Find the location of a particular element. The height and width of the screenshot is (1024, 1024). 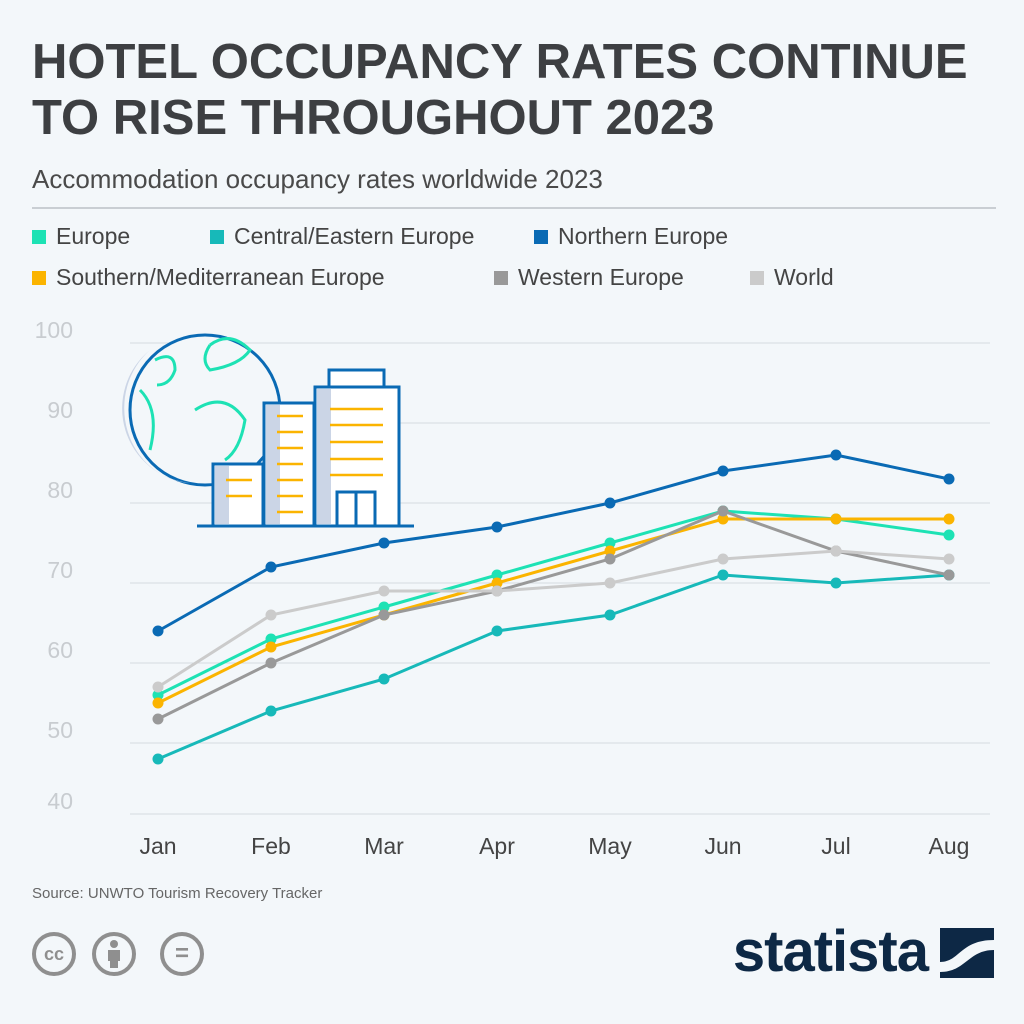

statista-logo-mark-icon is located at coordinates (967, 953).